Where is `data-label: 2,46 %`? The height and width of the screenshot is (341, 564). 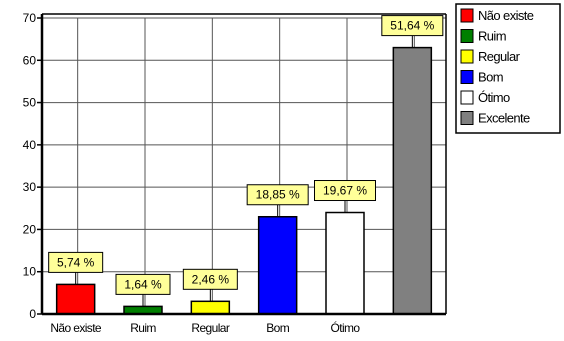
data-label: 2,46 % is located at coordinates (211, 279).